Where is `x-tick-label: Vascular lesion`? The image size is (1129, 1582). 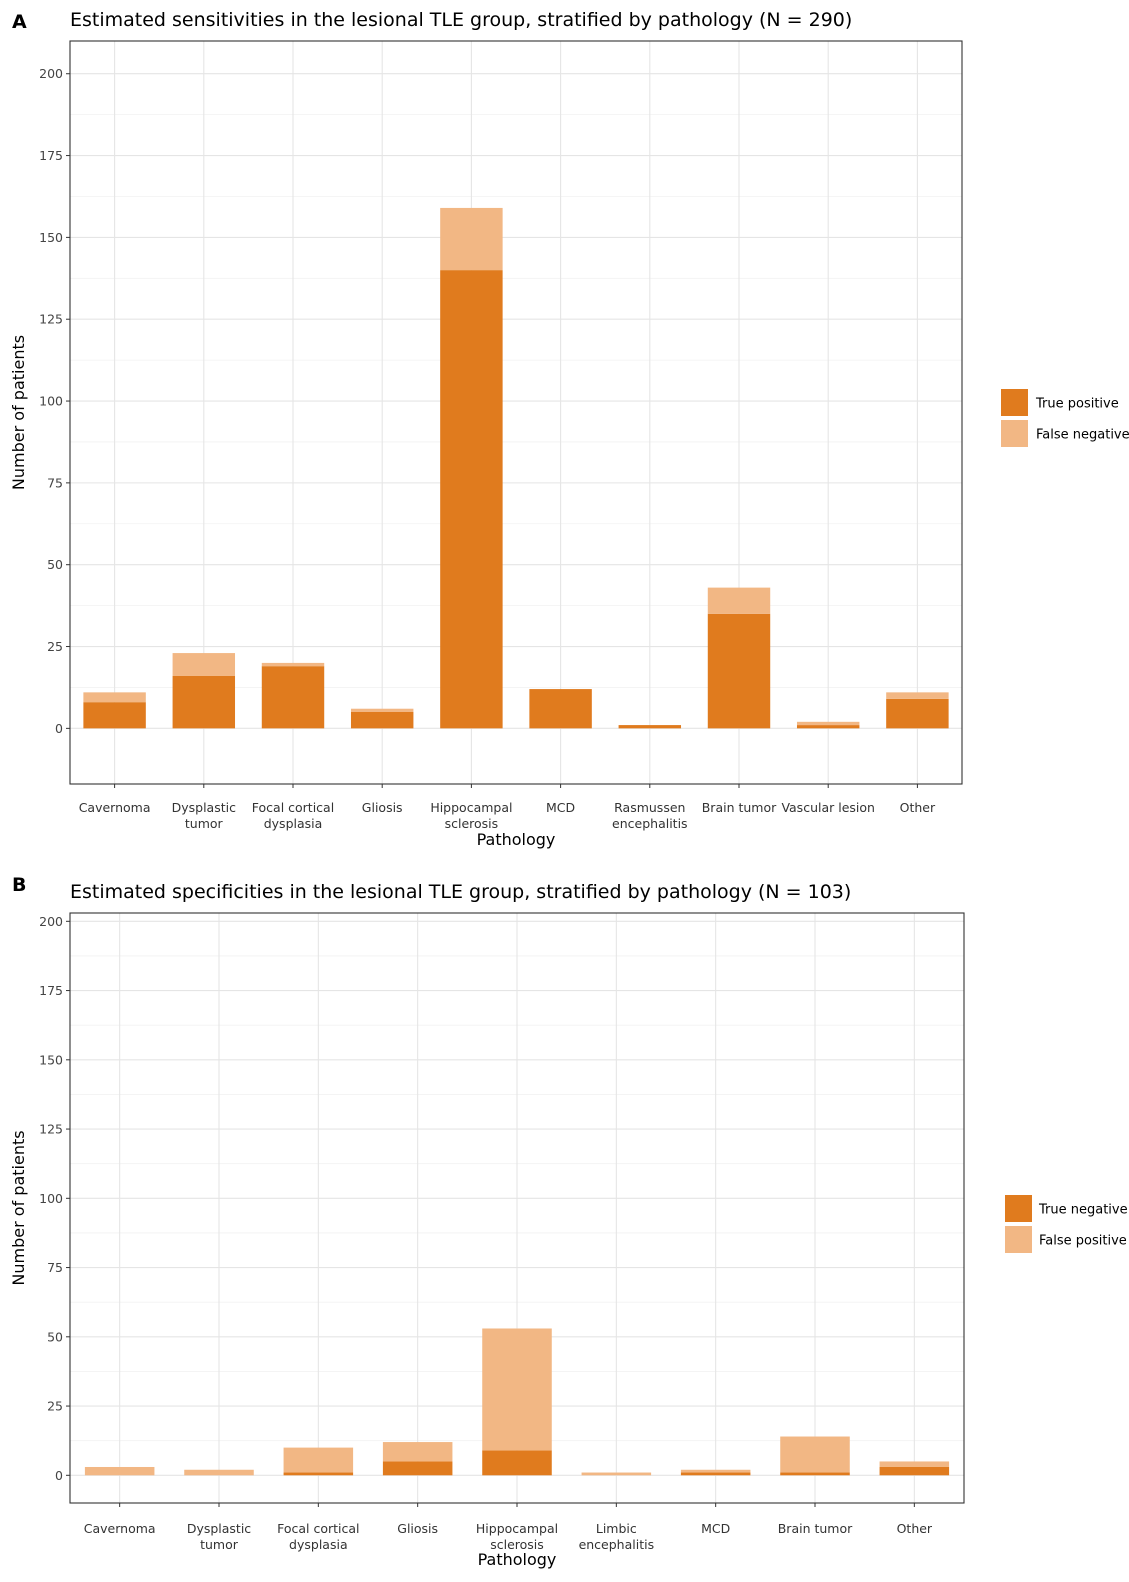
x-tick-label: Vascular lesion is located at coordinates (828, 807).